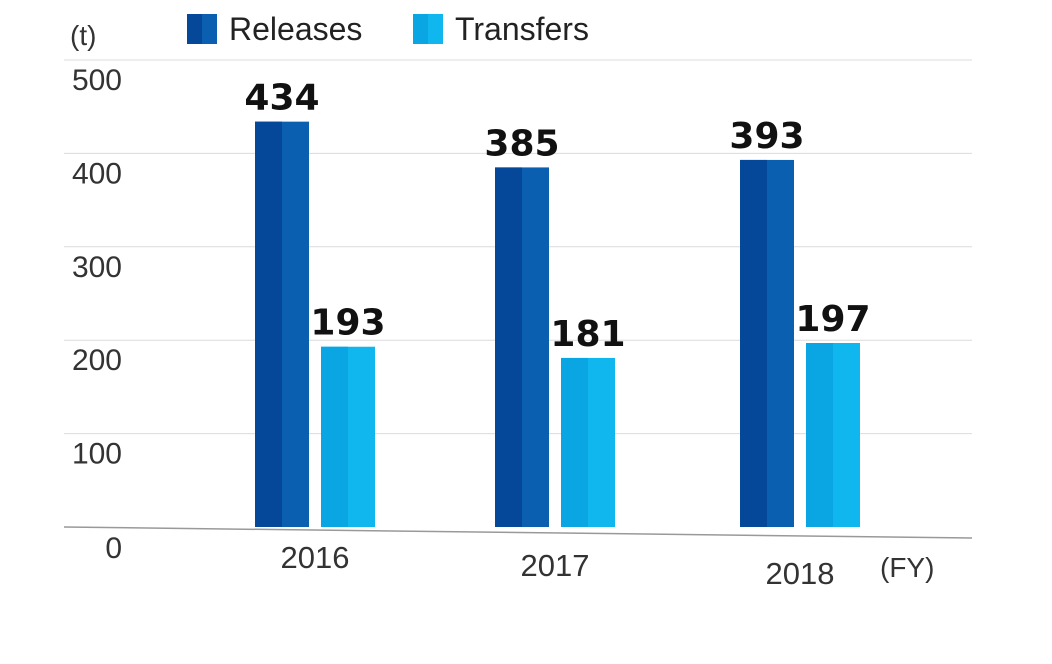  I want to click on x-tick-label-2018: 2018, so click(800, 573).